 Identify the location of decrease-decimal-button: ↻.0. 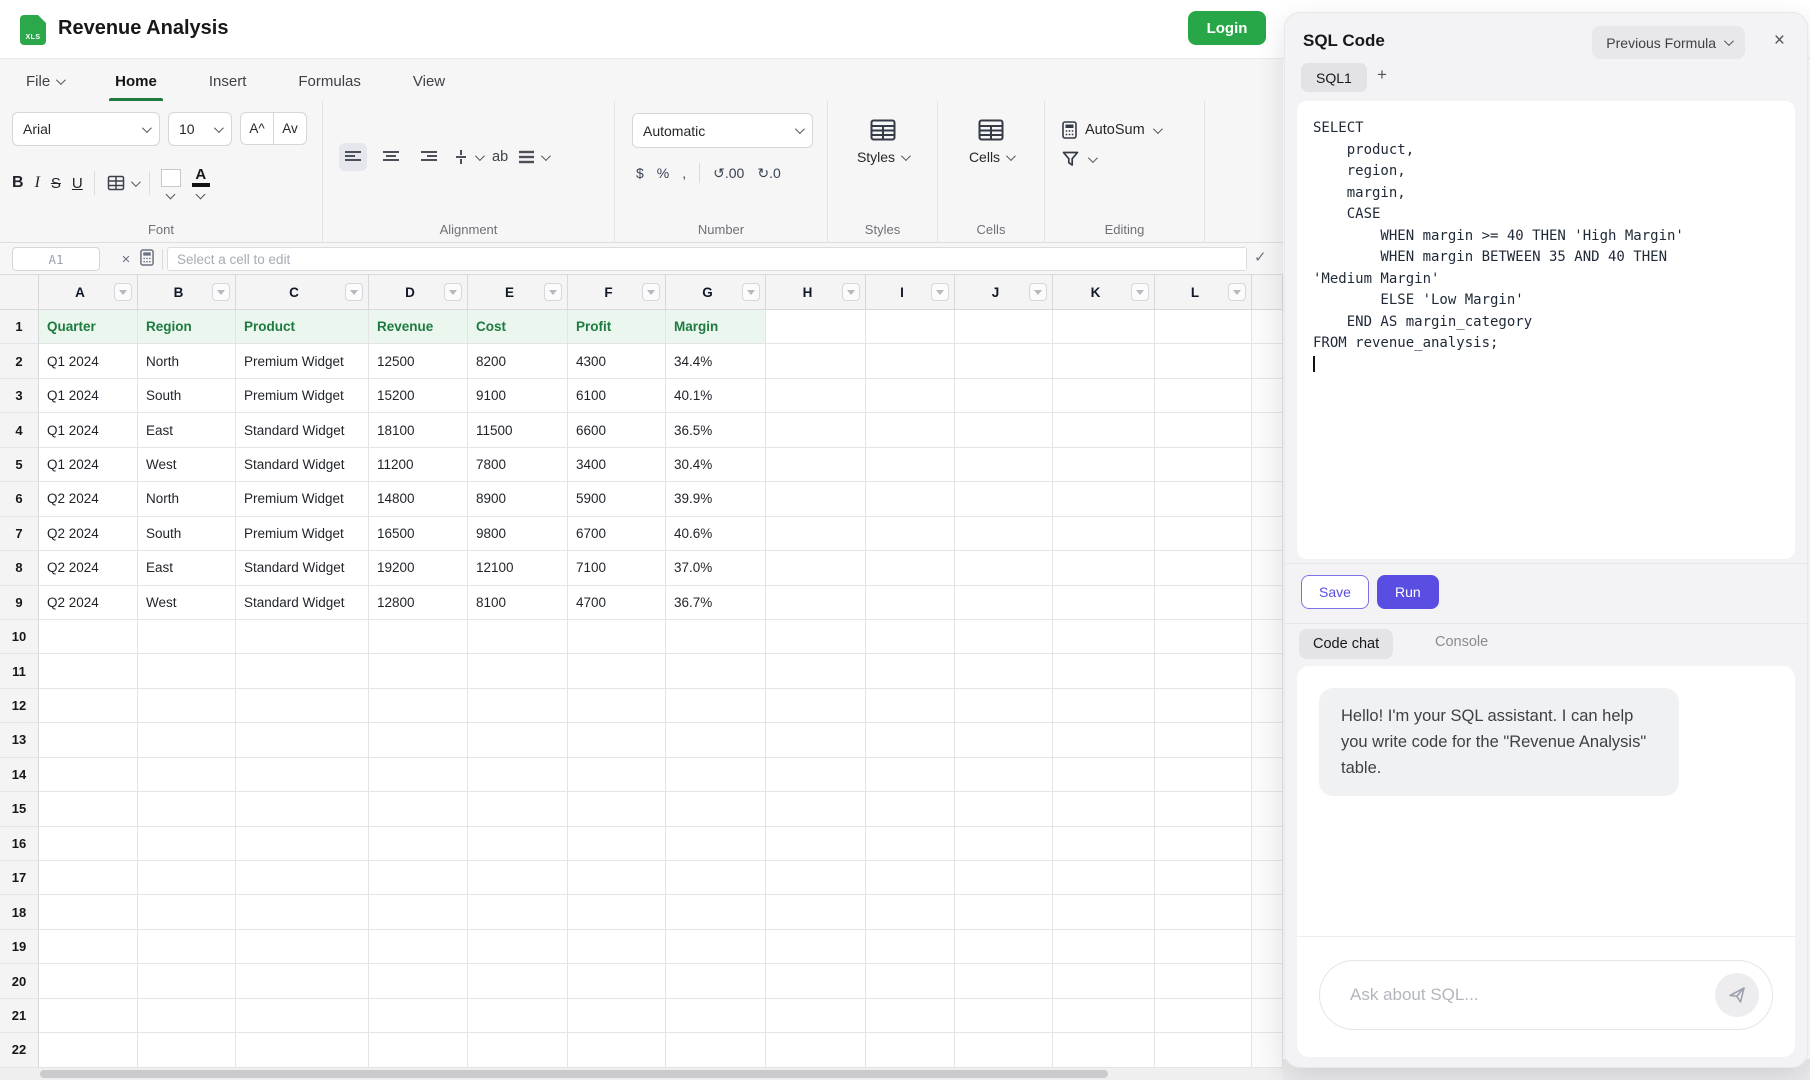
(769, 172).